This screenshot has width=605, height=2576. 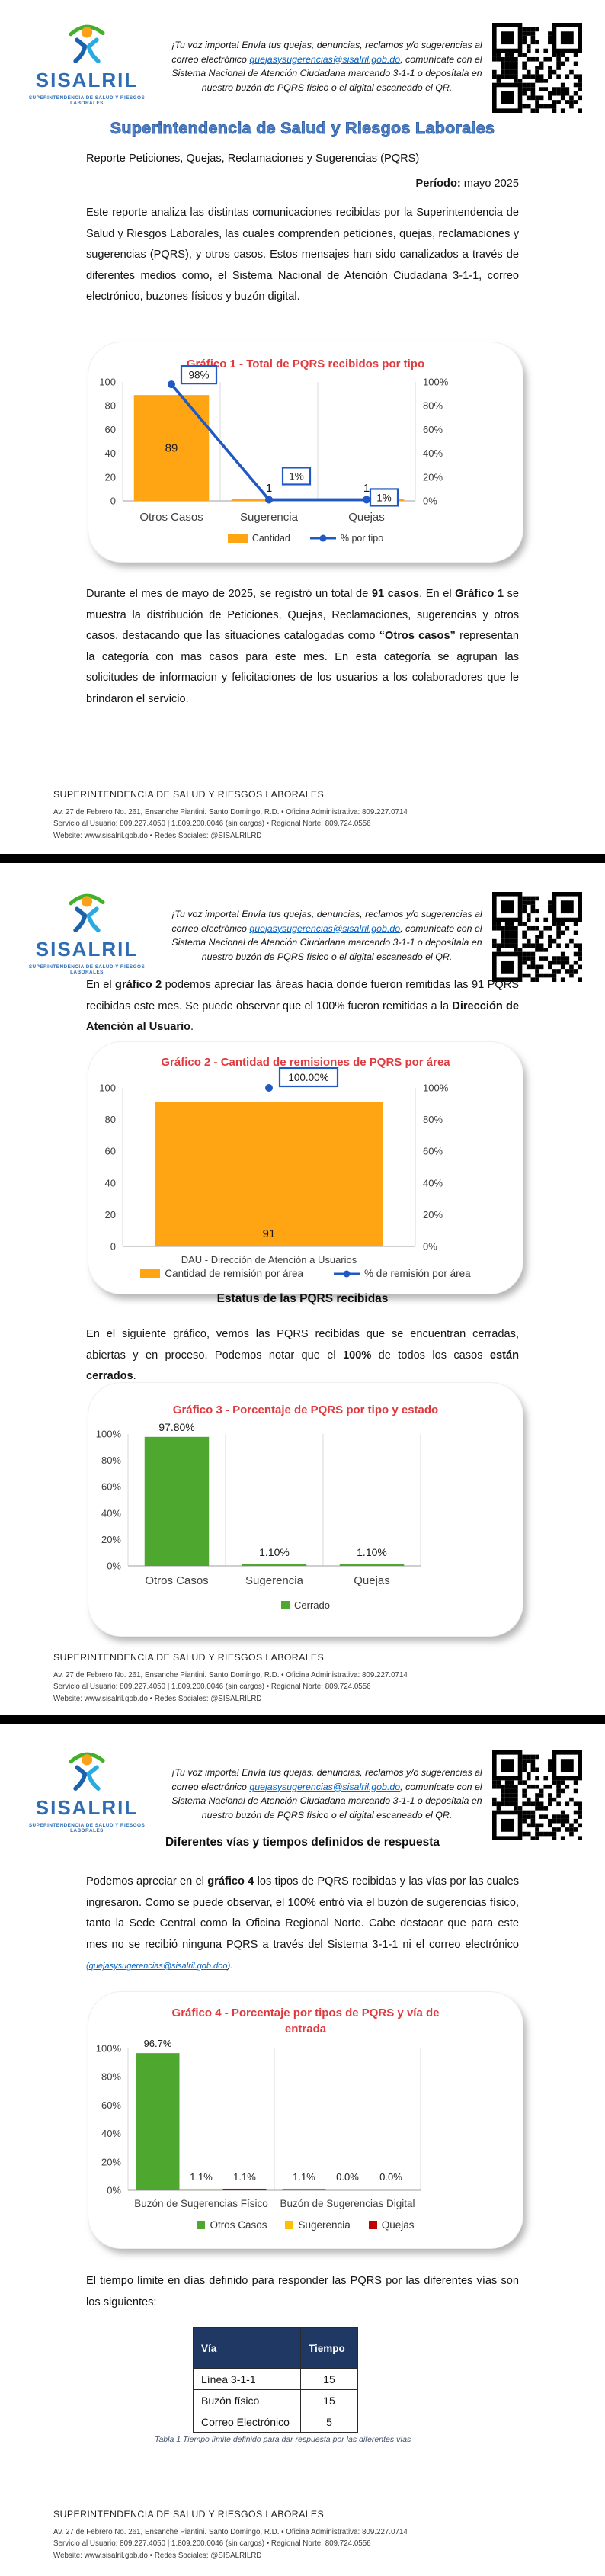 I want to click on svg-text: Quejas, so click(x=372, y=1580).